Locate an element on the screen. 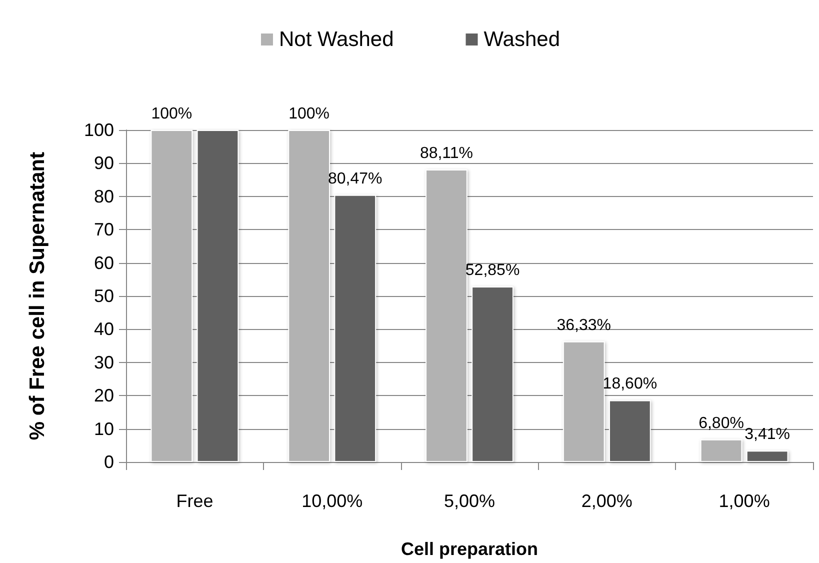 This screenshot has height=563, width=819. y-tick-label: 40 is located at coordinates (104, 329).